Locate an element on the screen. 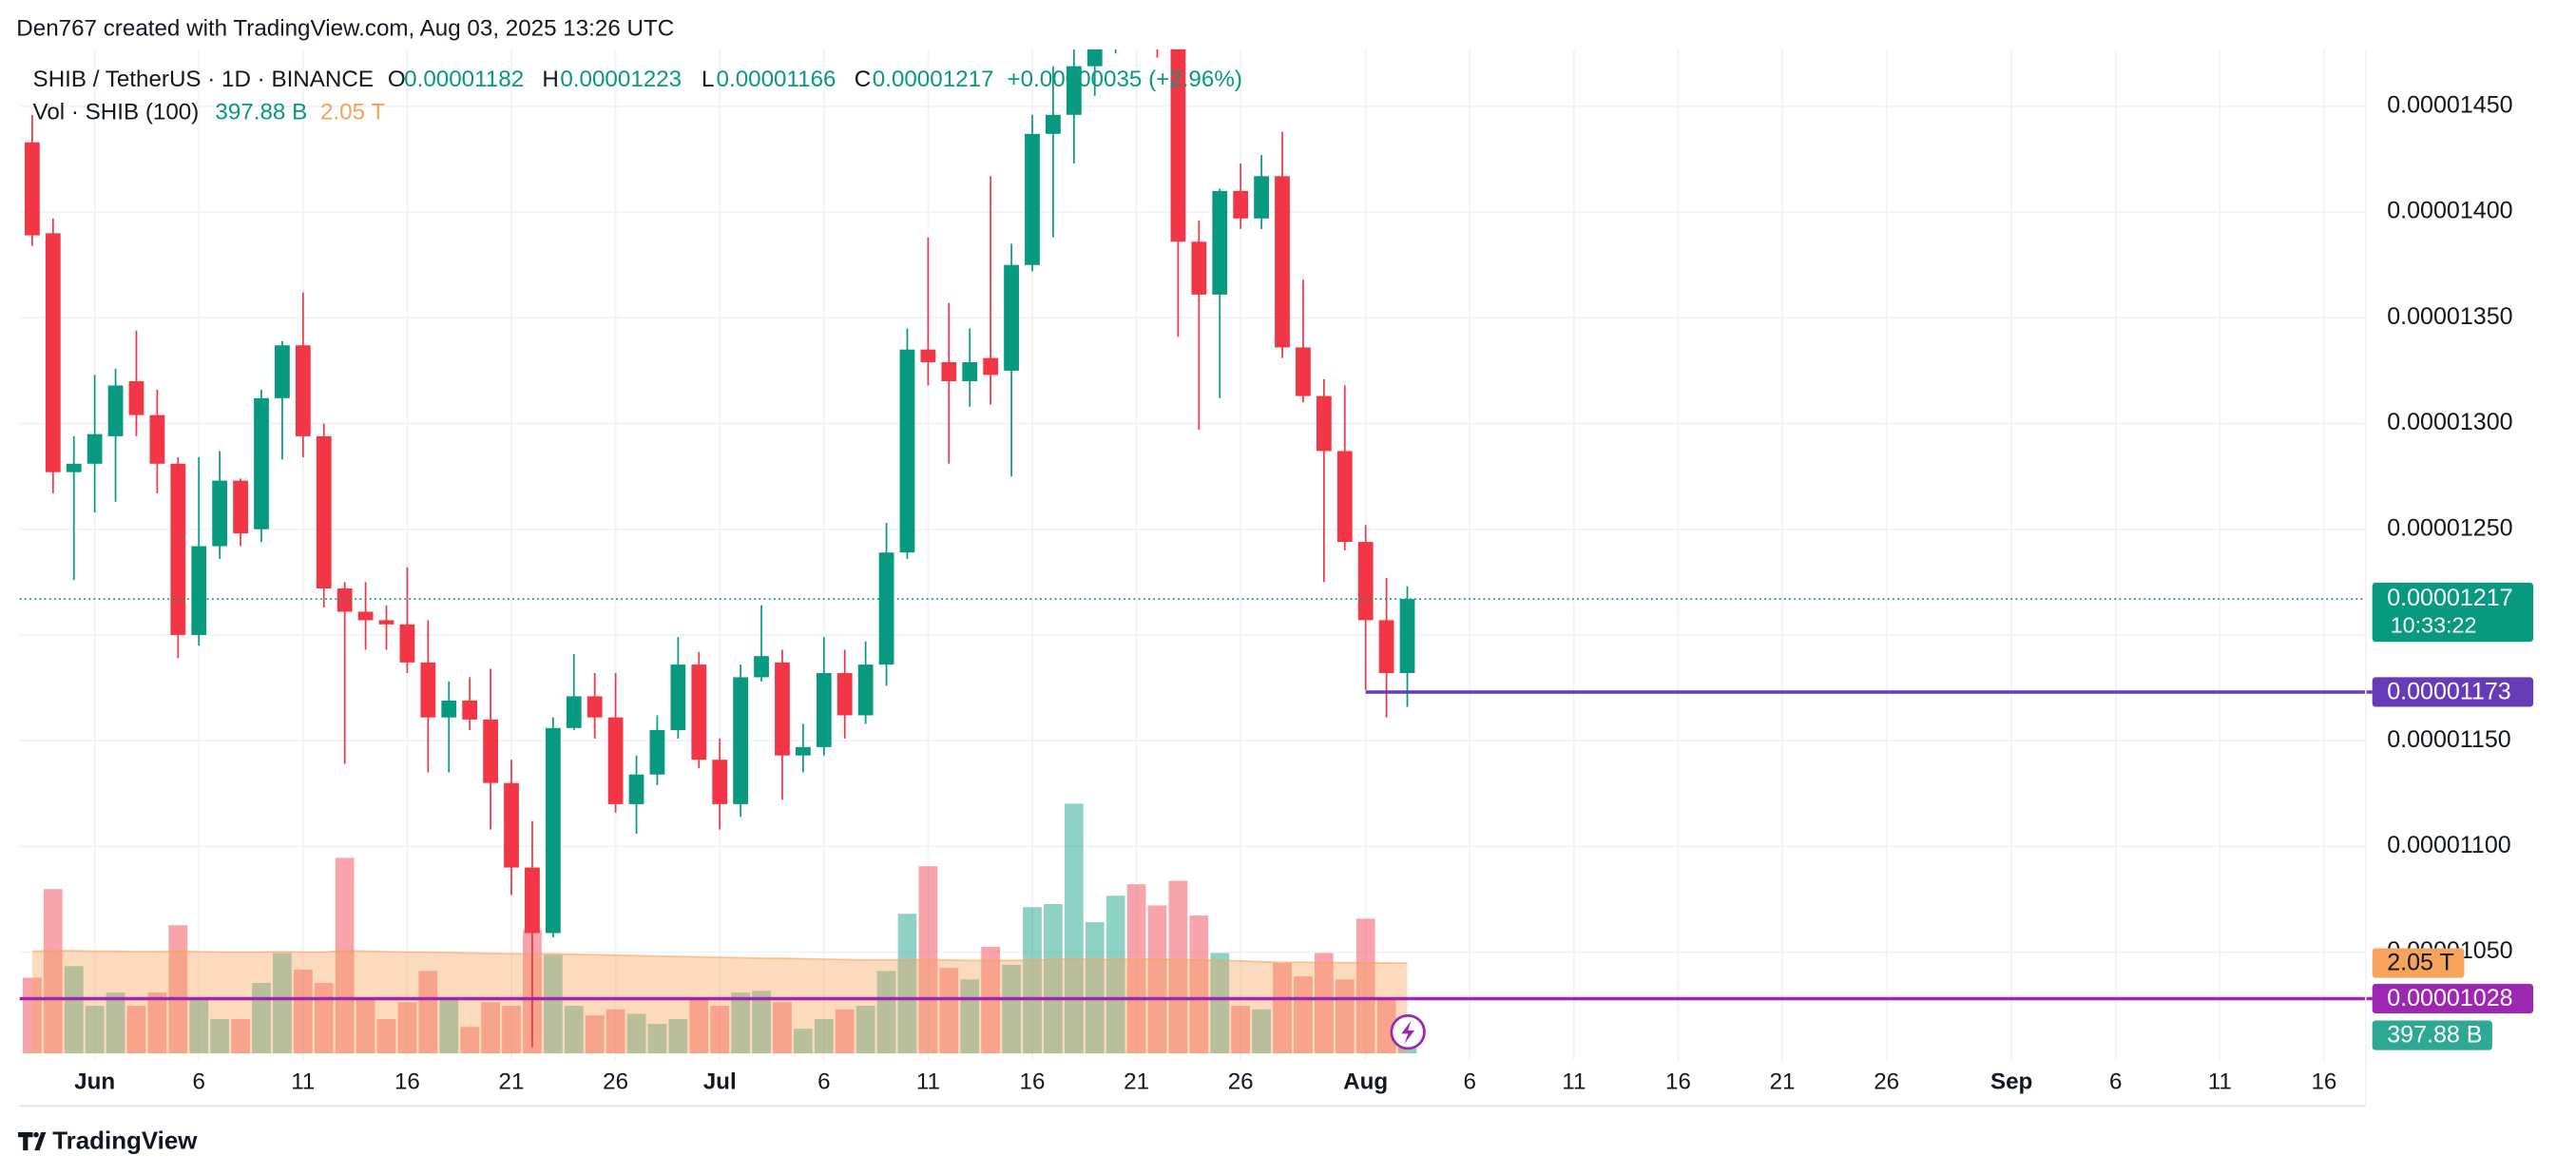  y-tick-label: 0.00001450 is located at coordinates (2450, 105).